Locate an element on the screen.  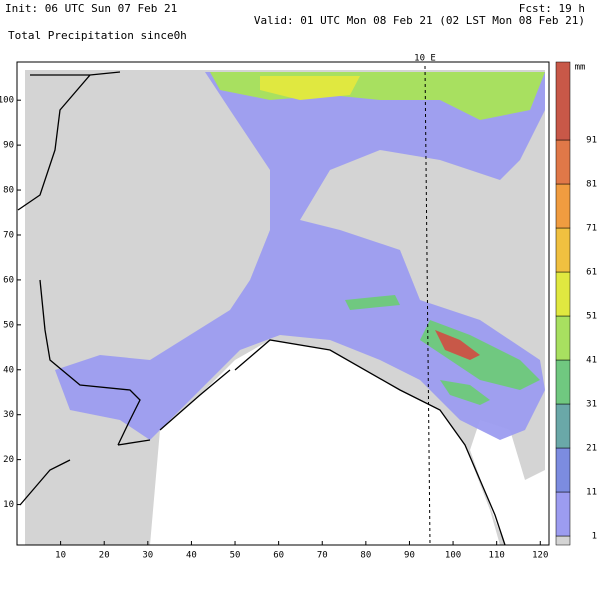
x-tick-label: 30 is located at coordinates (147, 556).